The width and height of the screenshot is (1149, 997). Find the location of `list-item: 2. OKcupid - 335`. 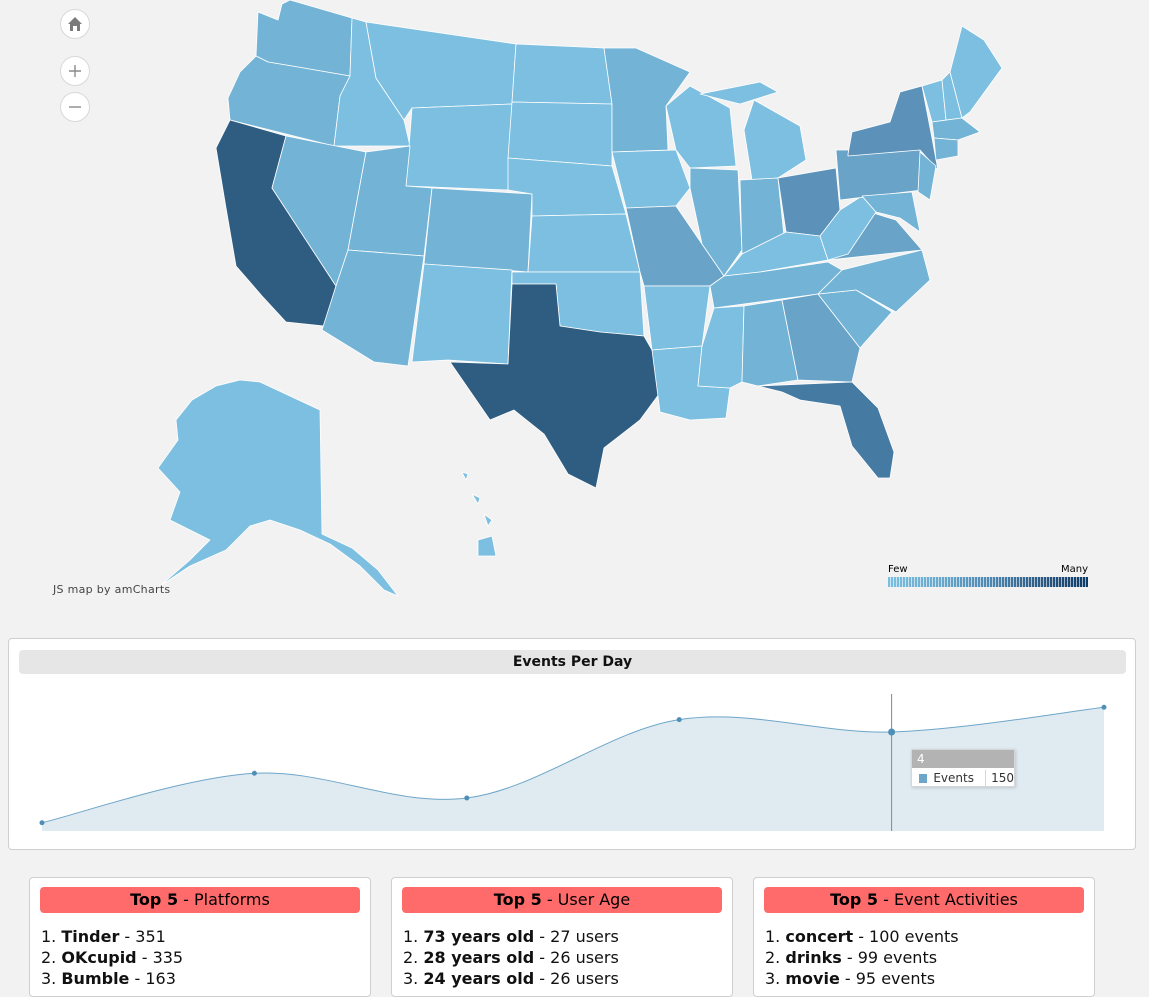

list-item: 2. OKcupid - 335 is located at coordinates (112, 957).